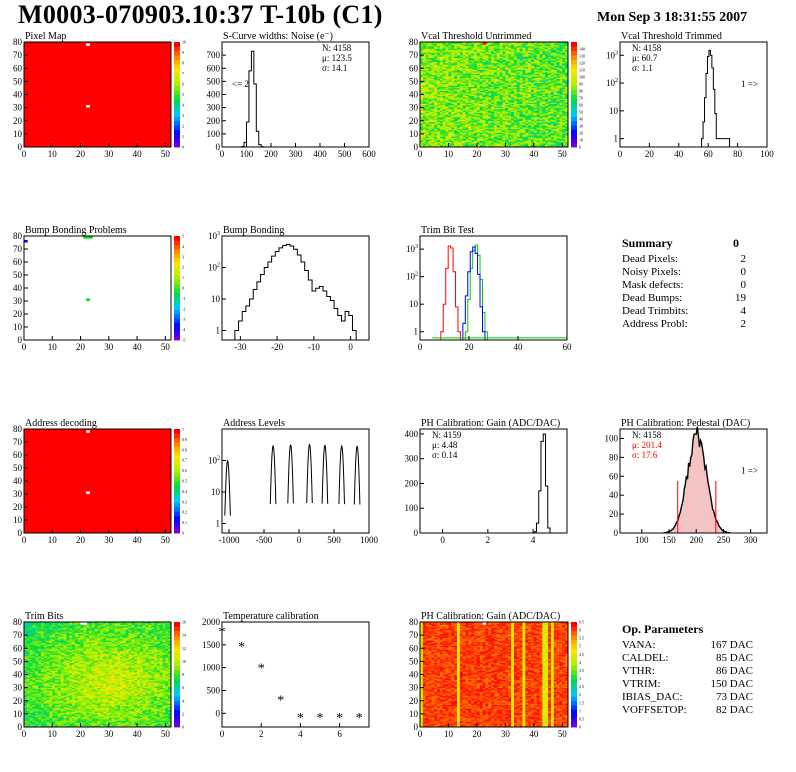 The height and width of the screenshot is (772, 796). What do you see at coordinates (767, 154) in the screenshot?
I see `x-tick-label: 100` at bounding box center [767, 154].